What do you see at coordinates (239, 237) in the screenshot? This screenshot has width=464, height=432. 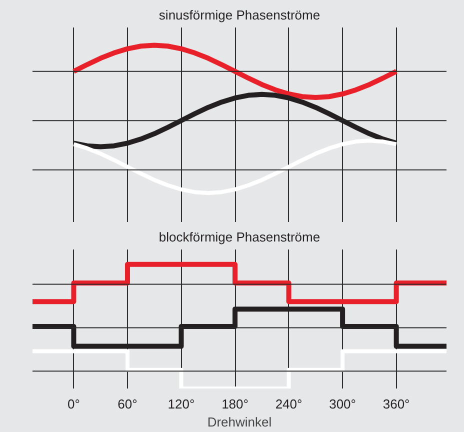 I see `chart-title: blockförmige Phasenströme` at bounding box center [239, 237].